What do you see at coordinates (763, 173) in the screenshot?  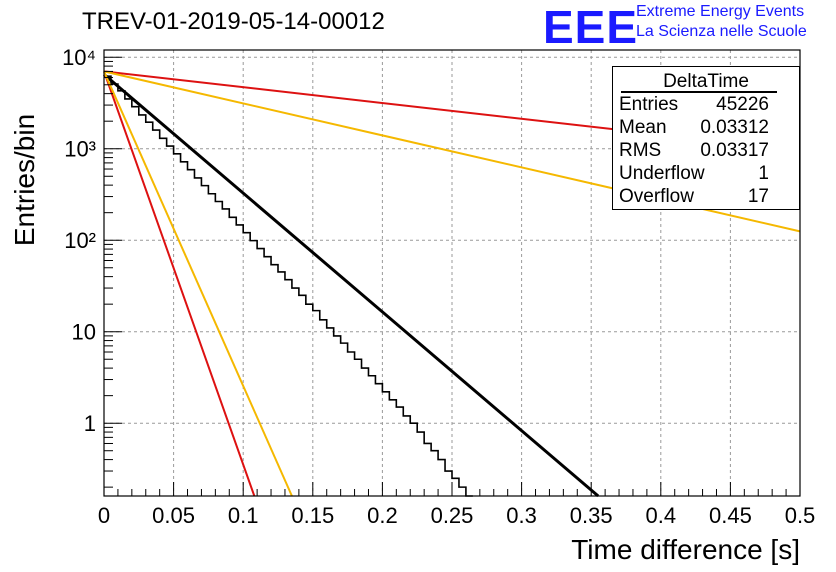 I see `stats-value: 1` at bounding box center [763, 173].